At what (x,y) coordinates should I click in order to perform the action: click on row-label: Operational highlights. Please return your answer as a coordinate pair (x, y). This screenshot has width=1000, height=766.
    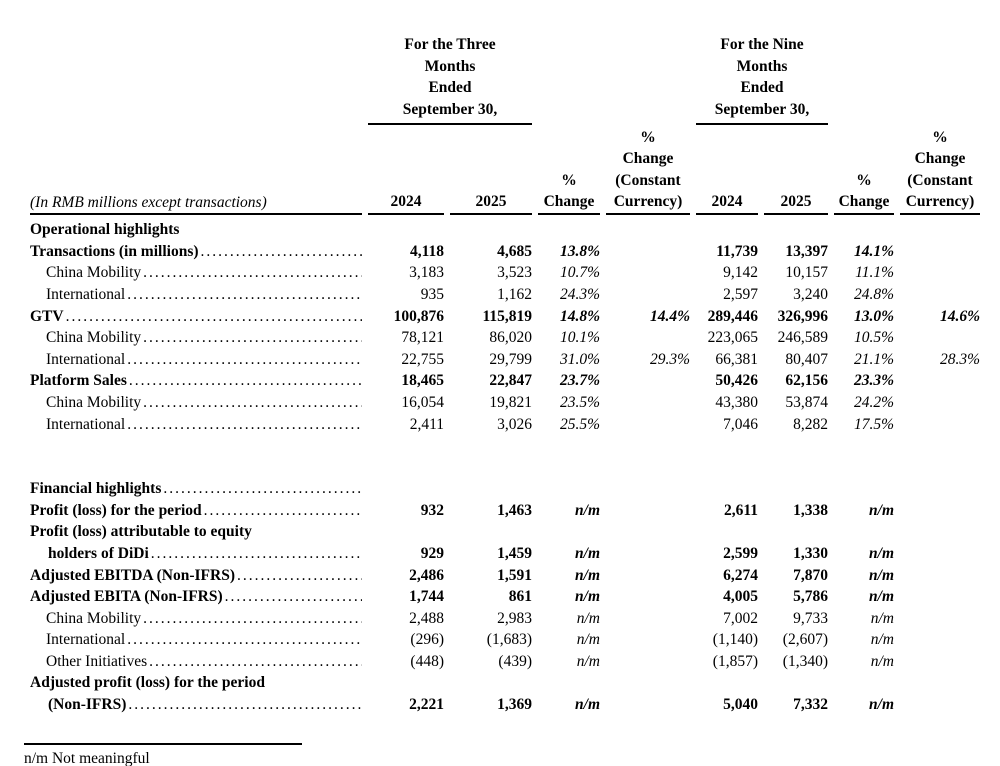
    Looking at the image, I should click on (196, 230).